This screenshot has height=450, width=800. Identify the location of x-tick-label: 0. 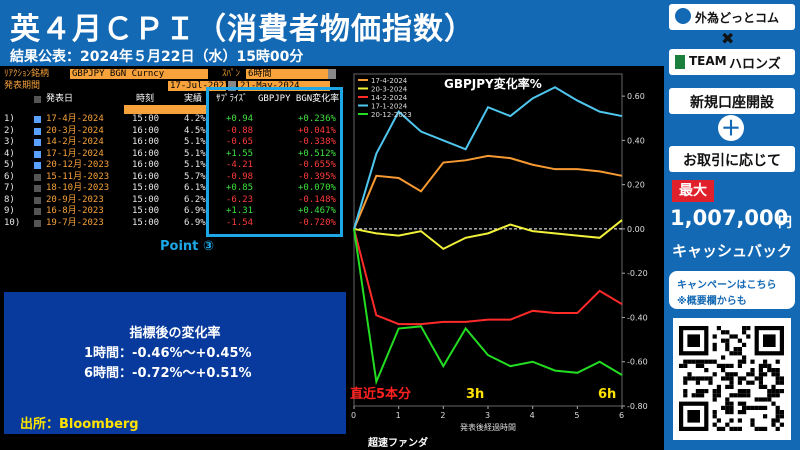
(353, 415).